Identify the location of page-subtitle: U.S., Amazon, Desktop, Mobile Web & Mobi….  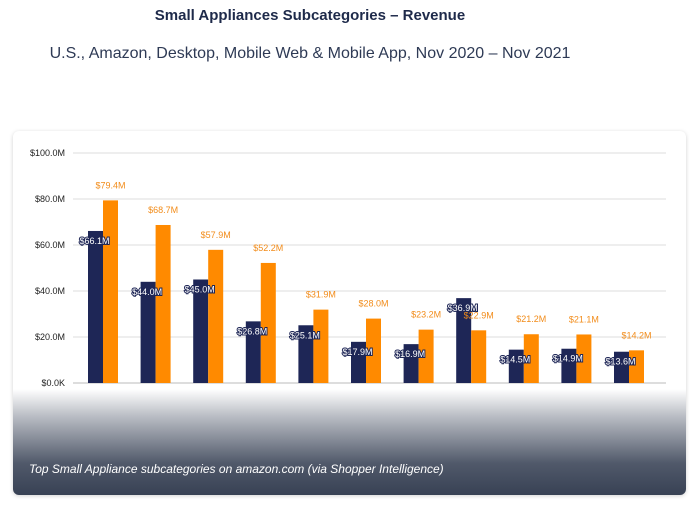
(310, 53).